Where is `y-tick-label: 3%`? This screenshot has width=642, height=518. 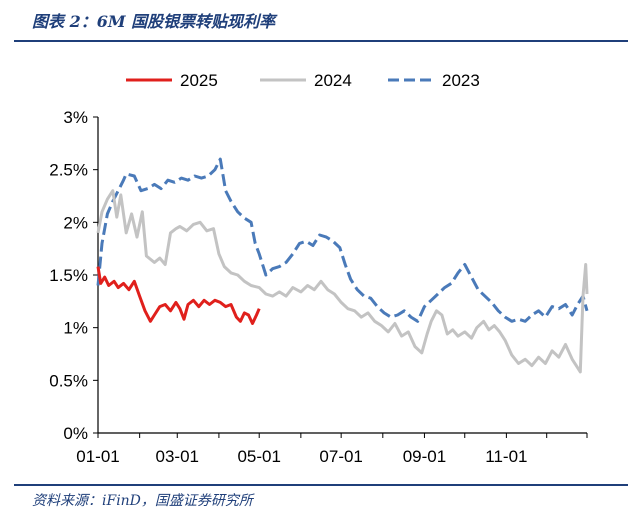
y-tick-label: 3% is located at coordinates (75, 117).